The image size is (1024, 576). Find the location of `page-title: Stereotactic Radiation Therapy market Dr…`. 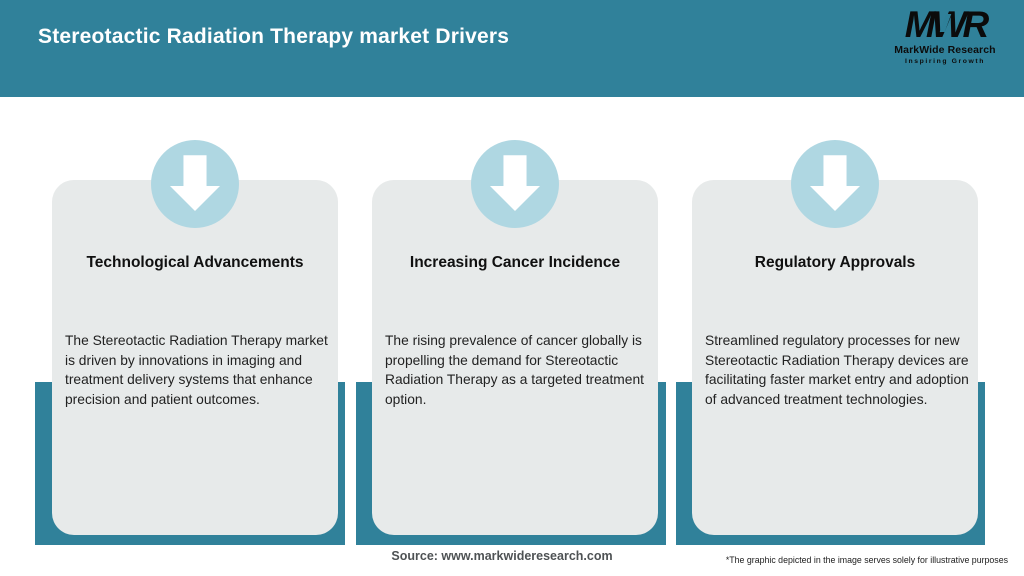

page-title: Stereotactic Radiation Therapy market Dr… is located at coordinates (274, 36).